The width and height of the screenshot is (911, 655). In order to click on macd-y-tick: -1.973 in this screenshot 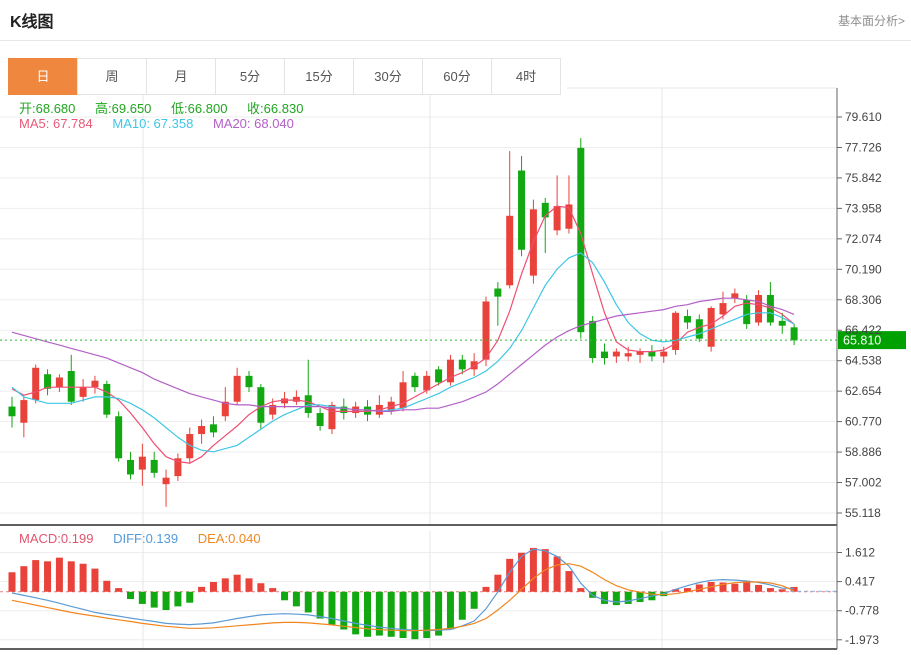, I will do `click(862, 640)`.